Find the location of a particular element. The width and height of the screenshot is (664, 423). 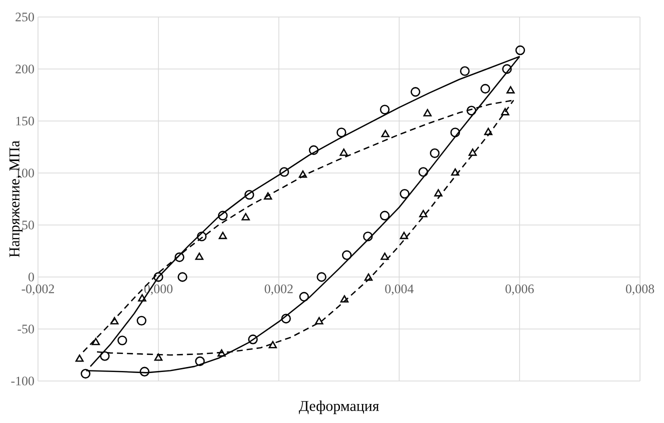

x-axis-title: Деформация is located at coordinates (338, 407).